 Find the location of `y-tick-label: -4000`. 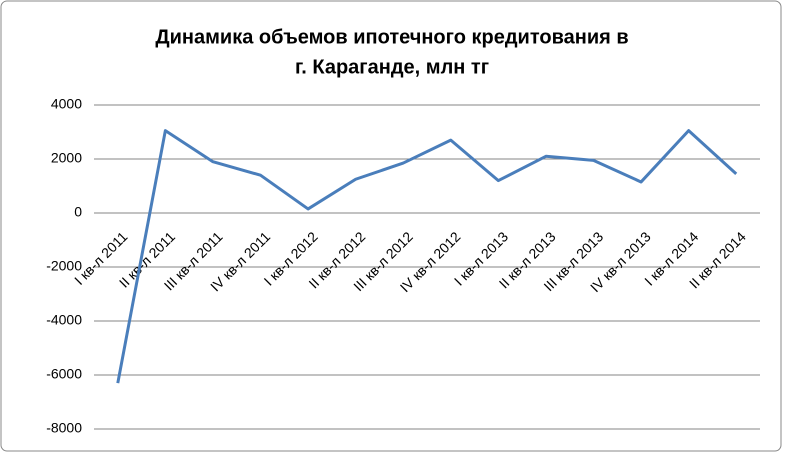

y-tick-label: -4000 is located at coordinates (64, 320).